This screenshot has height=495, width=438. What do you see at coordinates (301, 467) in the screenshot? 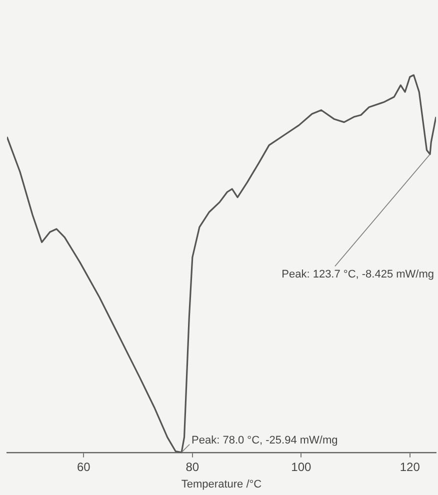
I see `x-tick-label: 100` at bounding box center [301, 467].